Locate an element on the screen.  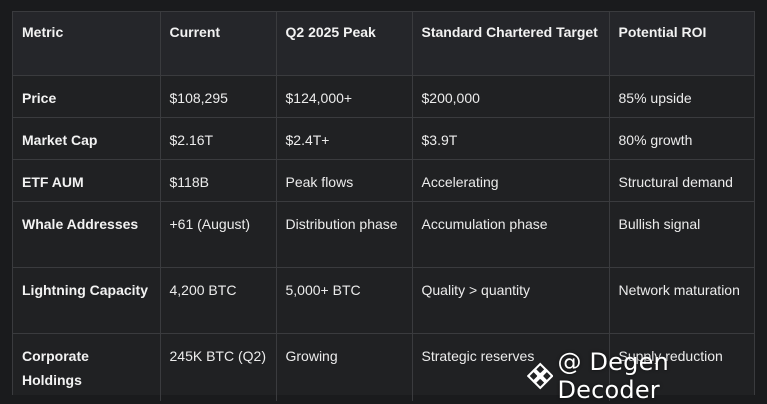
row-peak: Peak flows is located at coordinates (344, 180).